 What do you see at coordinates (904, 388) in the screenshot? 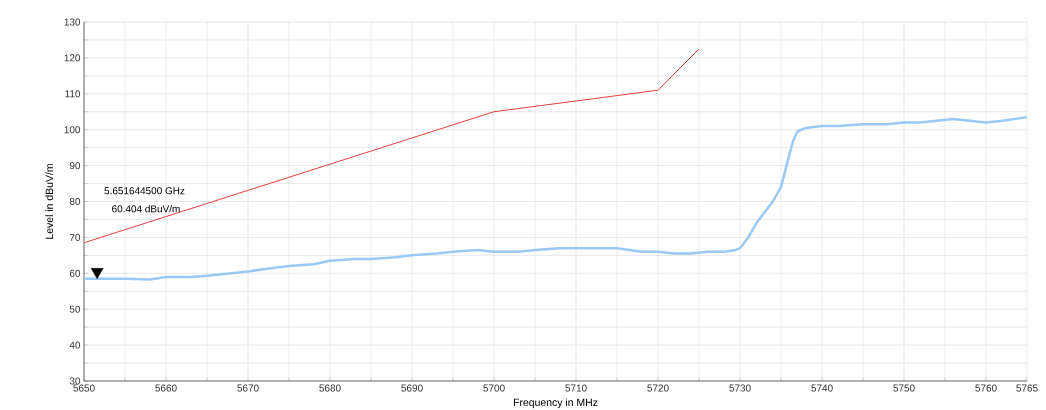
I see `x-tick-label: 5750` at bounding box center [904, 388].